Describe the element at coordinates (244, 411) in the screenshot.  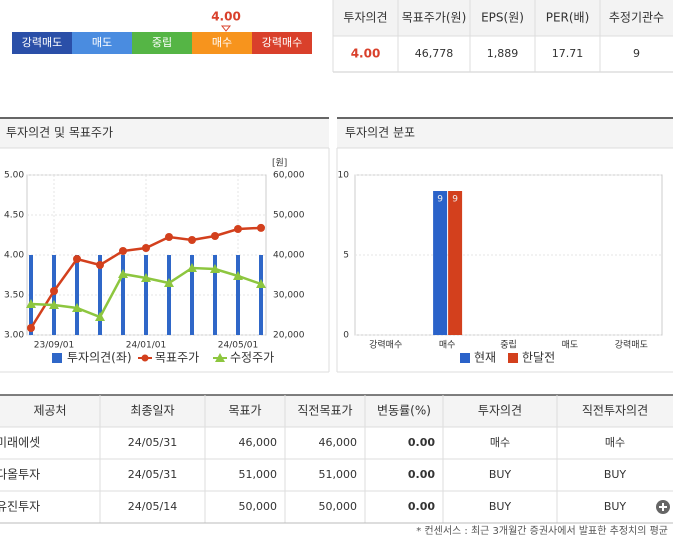
I see `table-header: 목표가` at that location.